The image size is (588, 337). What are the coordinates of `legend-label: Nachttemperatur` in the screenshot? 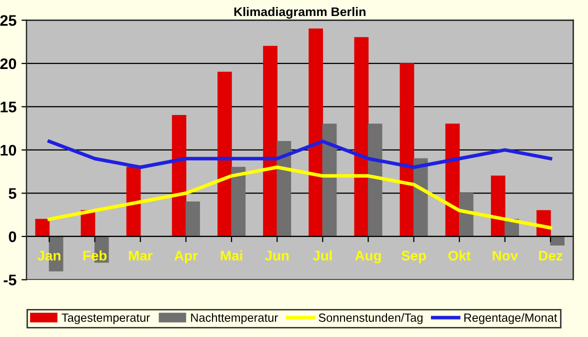 It's located at (234, 318).